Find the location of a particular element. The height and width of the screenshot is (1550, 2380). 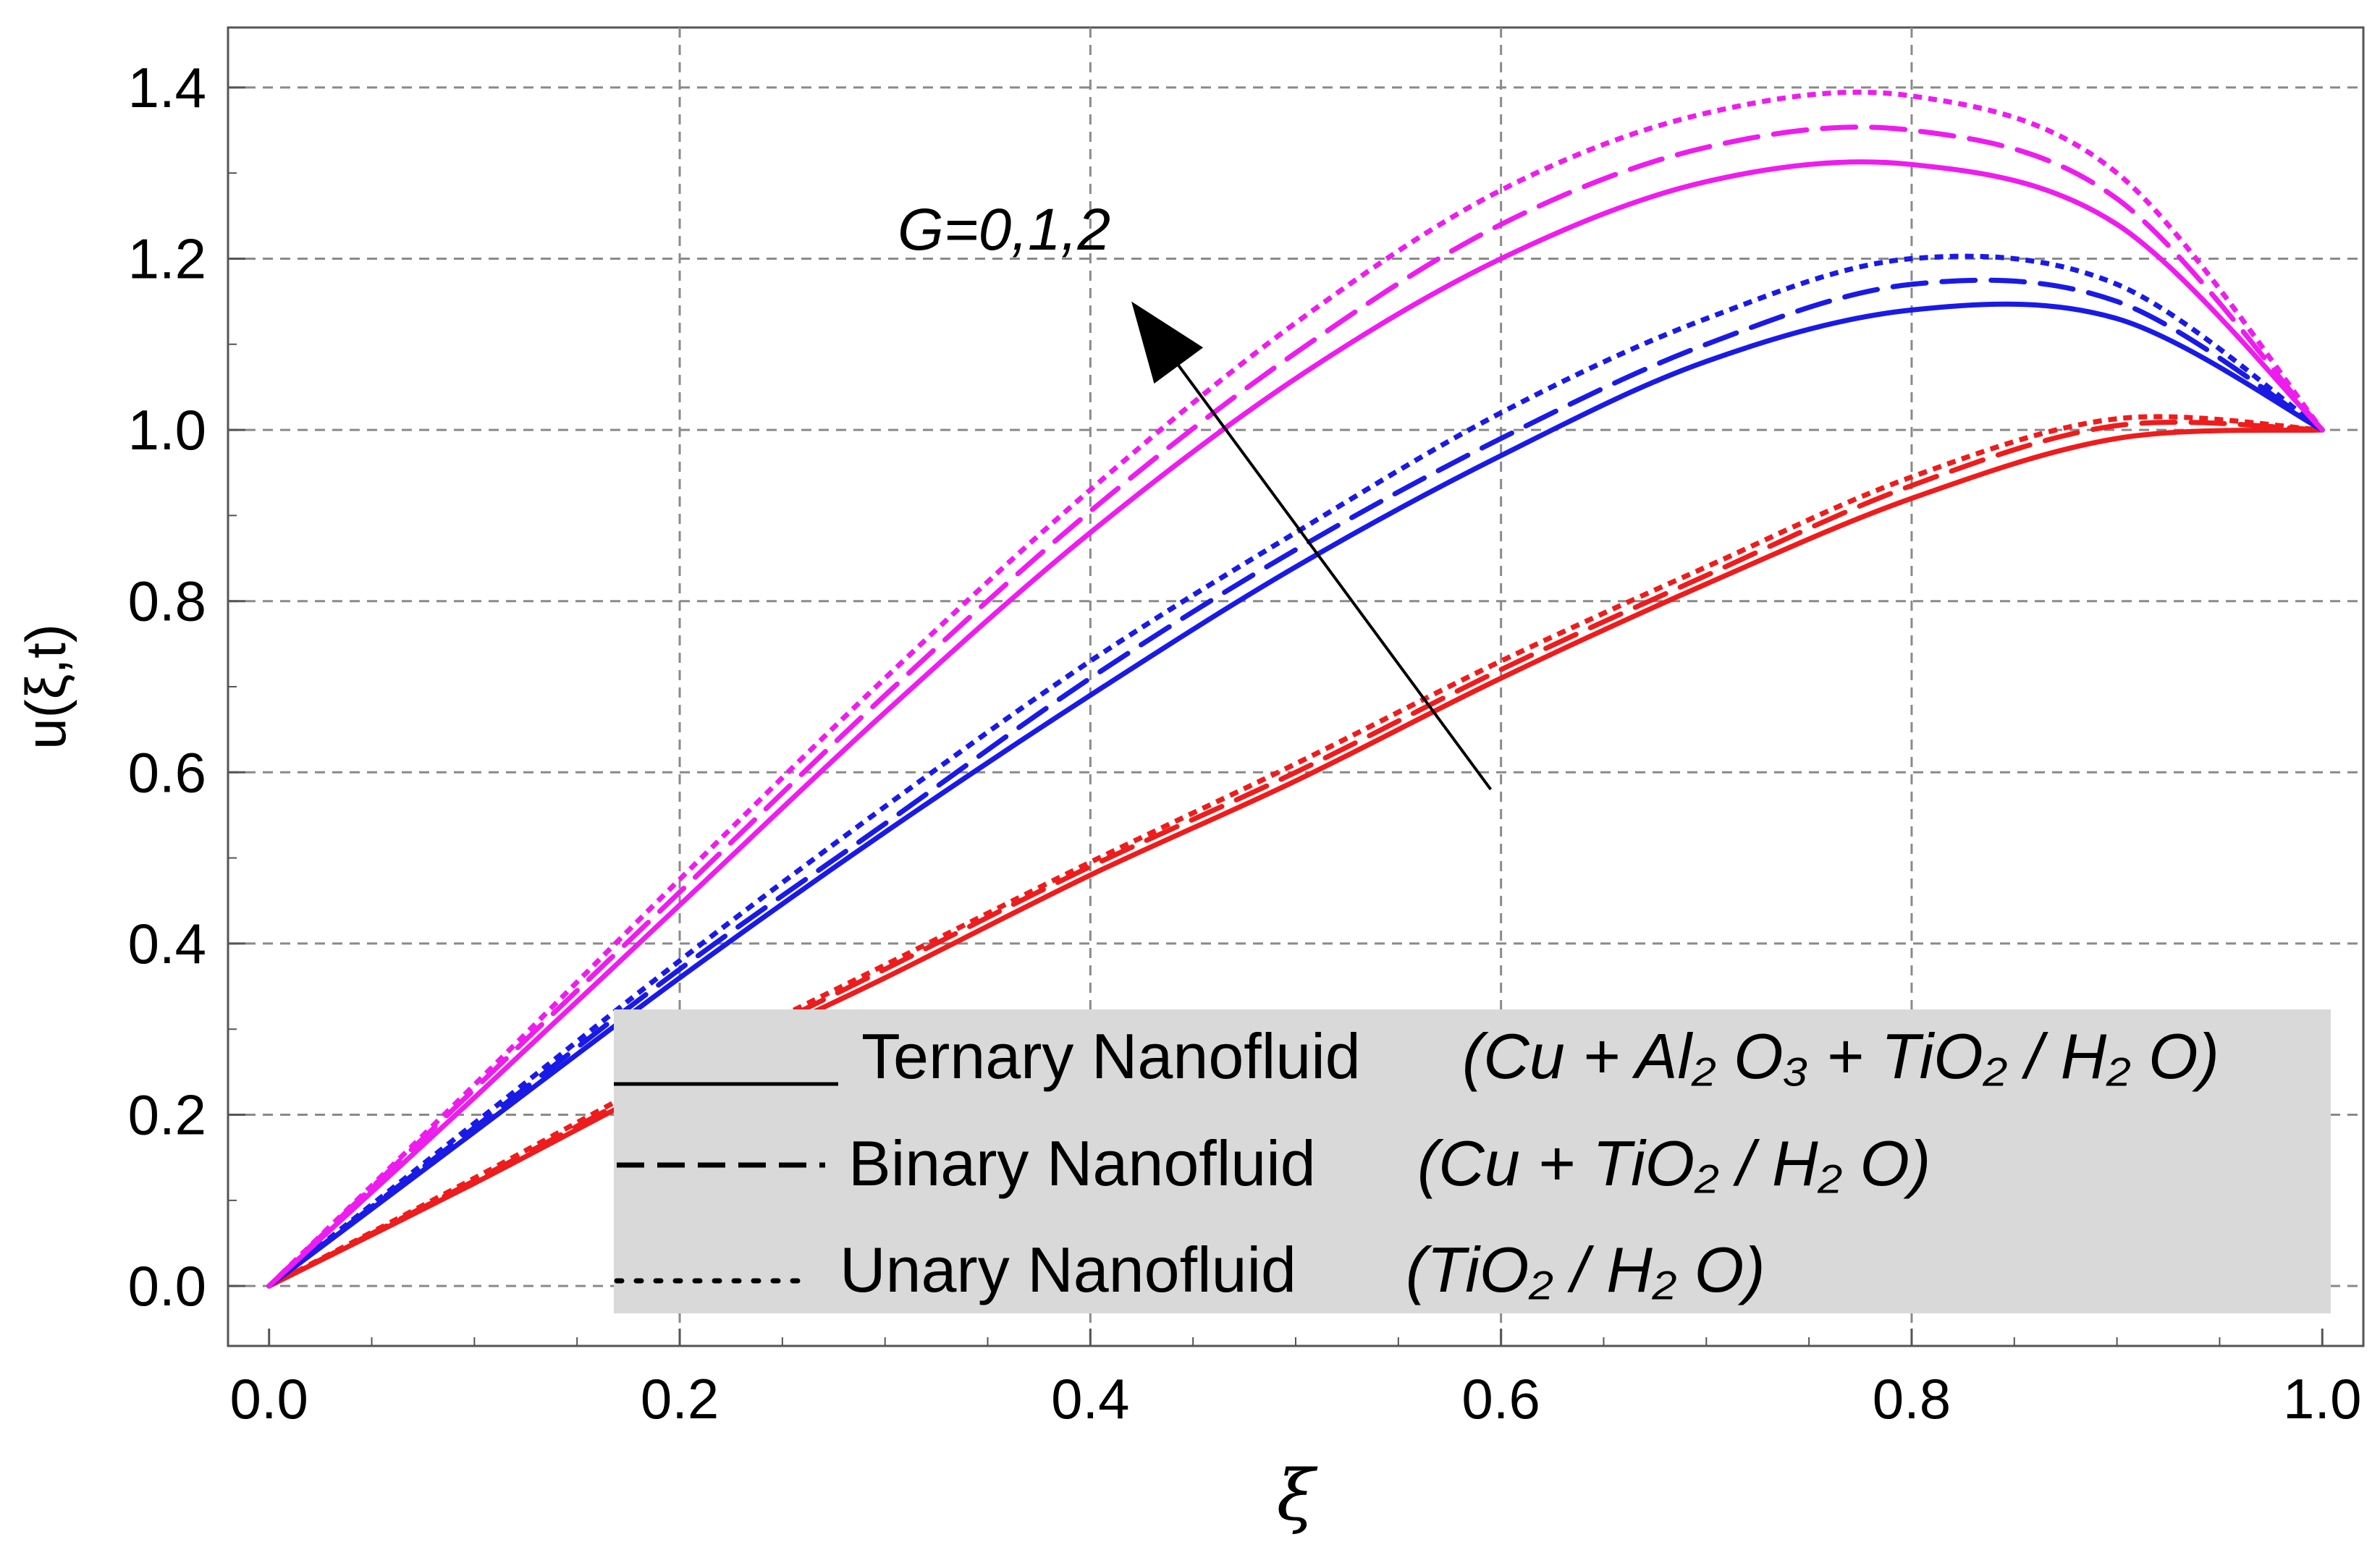

legend-formula-unary: (TiO₂ / H₂ O) is located at coordinates (1585, 1269).